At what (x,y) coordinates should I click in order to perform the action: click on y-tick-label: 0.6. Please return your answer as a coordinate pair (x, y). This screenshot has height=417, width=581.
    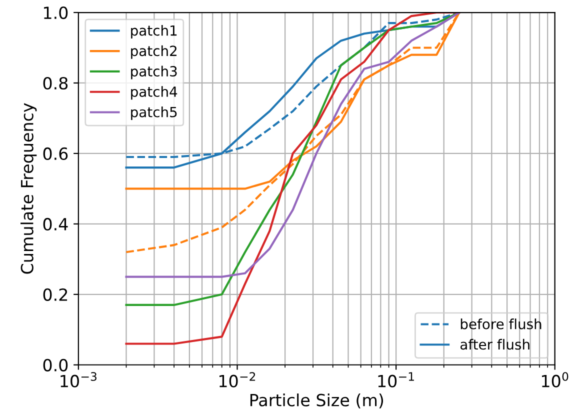
    Looking at the image, I should click on (55, 153).